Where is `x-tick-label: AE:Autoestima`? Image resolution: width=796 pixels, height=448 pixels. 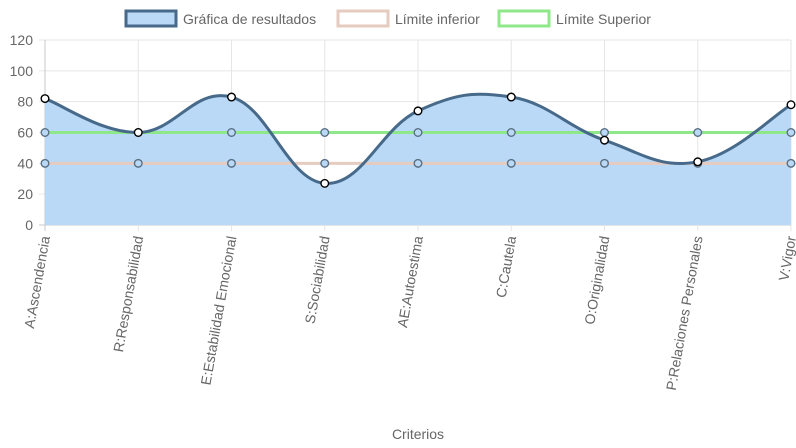 x-tick-label: AE:Autoestima is located at coordinates (410, 282).